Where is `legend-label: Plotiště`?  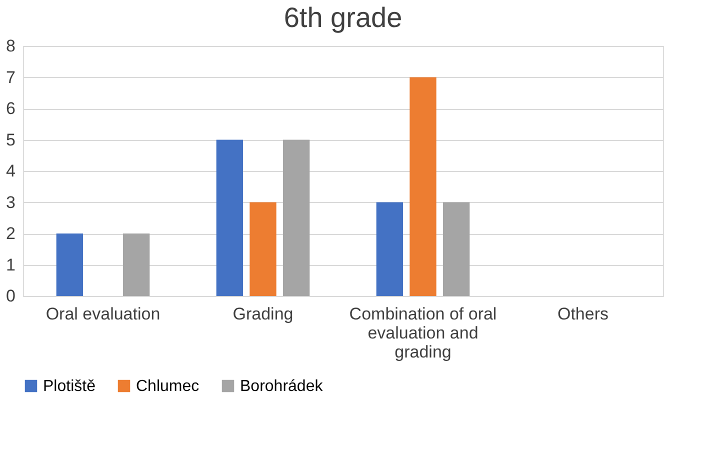
legend-label: Plotiště is located at coordinates (69, 386).